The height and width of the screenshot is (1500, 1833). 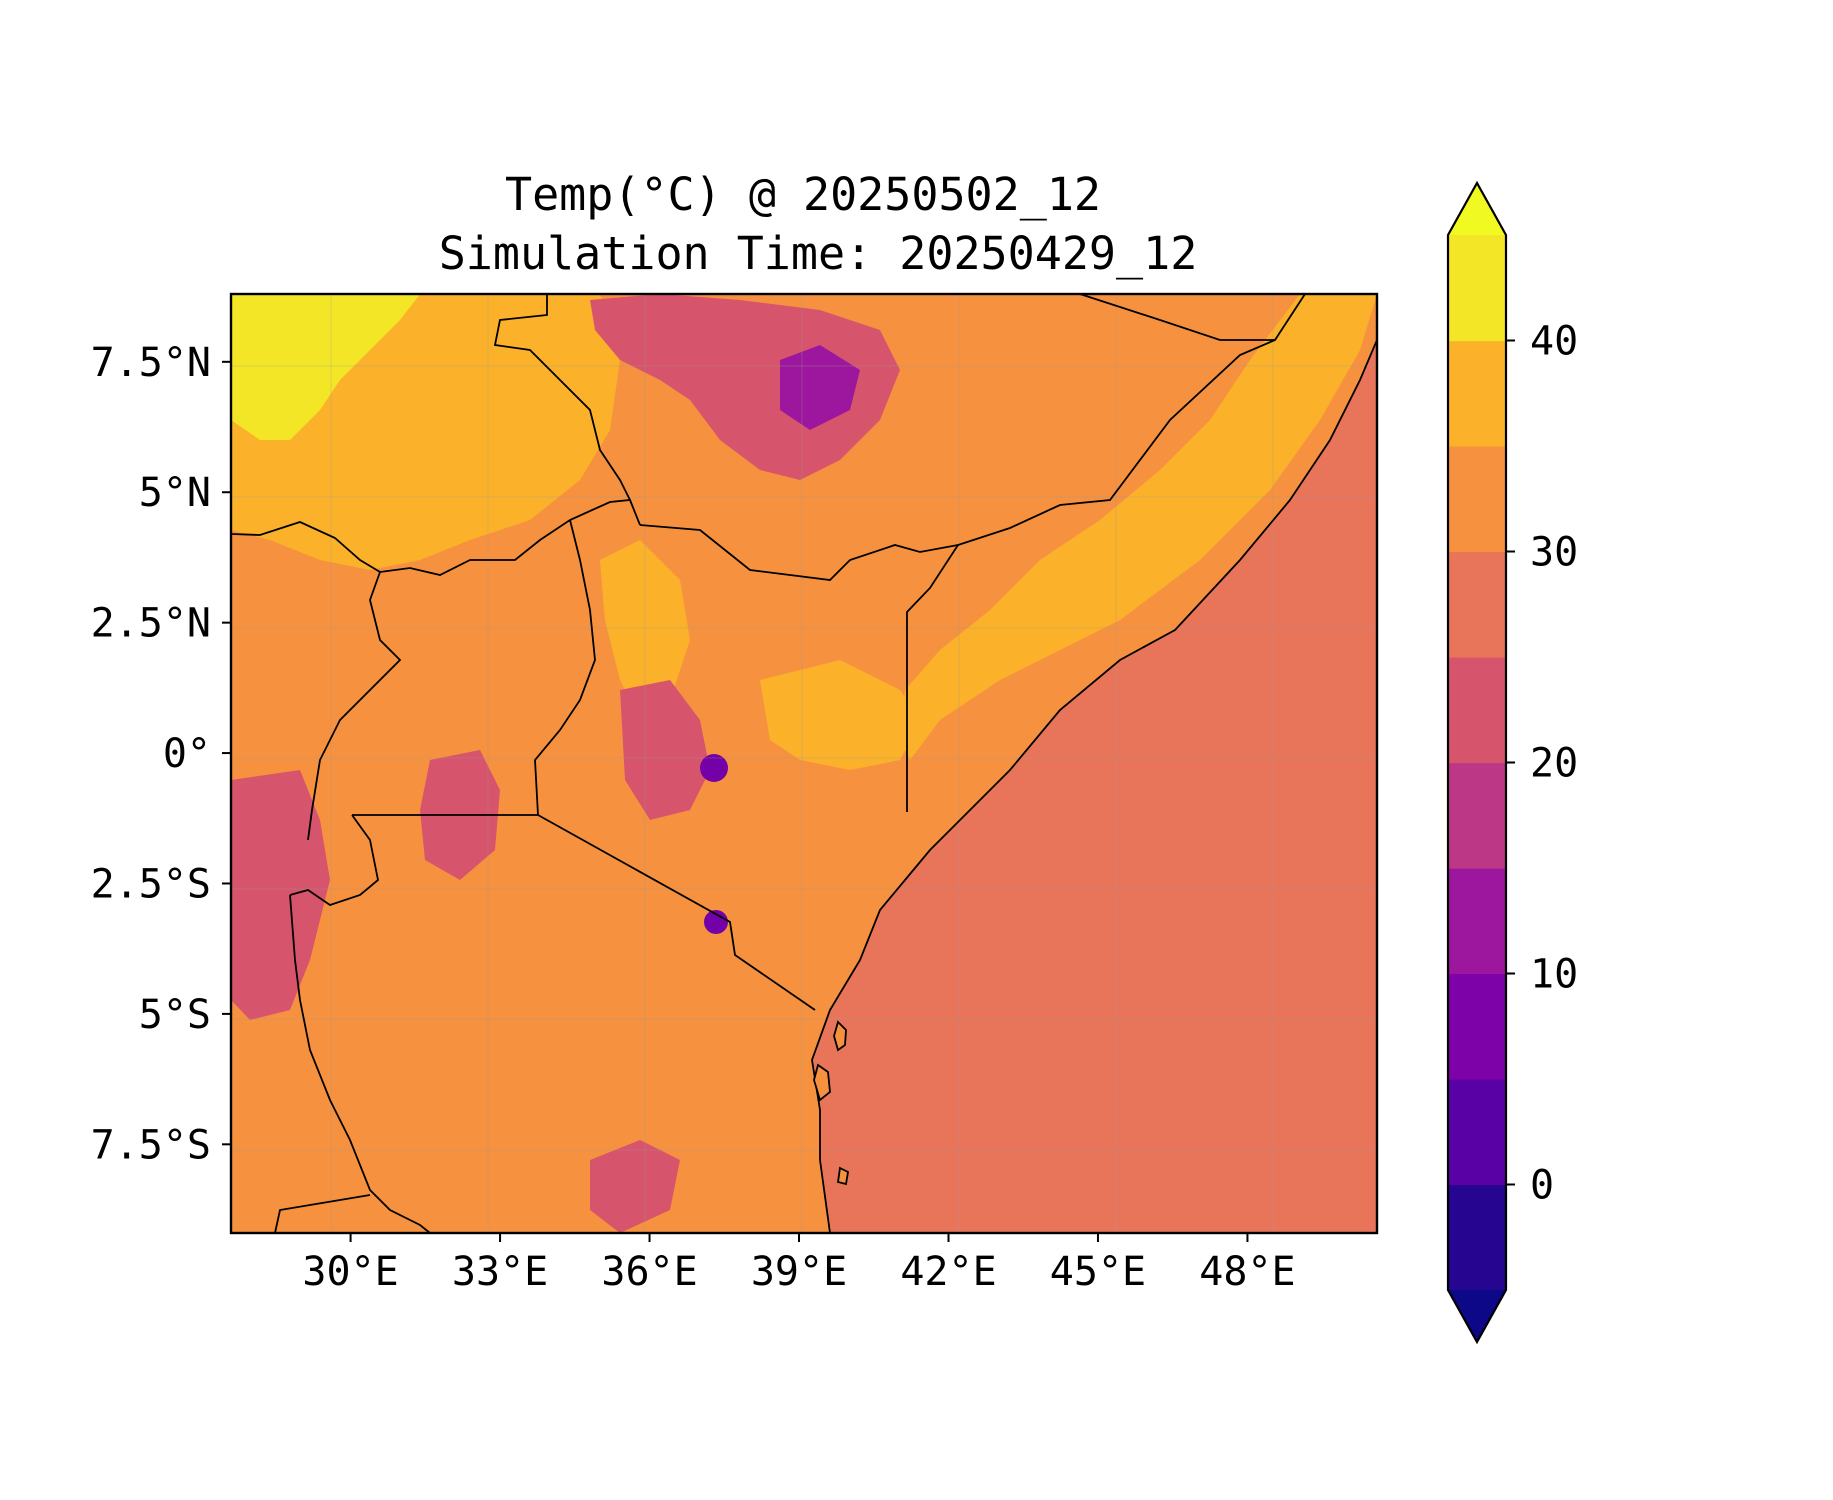 I want to click on hottest-zone, so click(x=325, y=367).